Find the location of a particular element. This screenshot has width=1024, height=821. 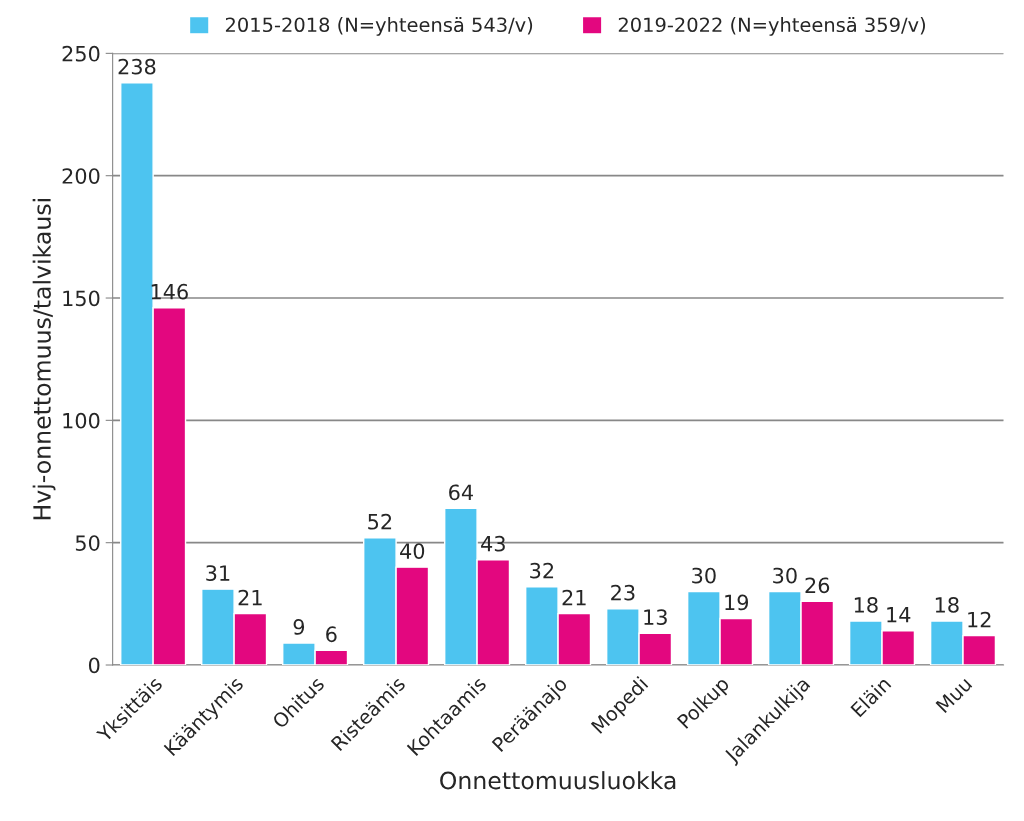

y-tick-label: 250 is located at coordinates (81, 53).